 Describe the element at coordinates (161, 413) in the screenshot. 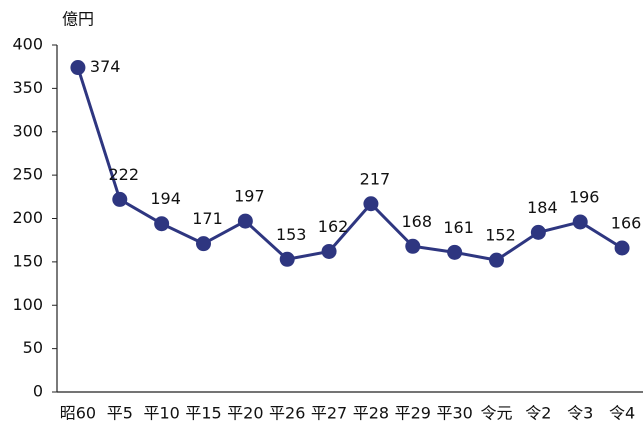

I see `x-tick-label: 平10` at that location.